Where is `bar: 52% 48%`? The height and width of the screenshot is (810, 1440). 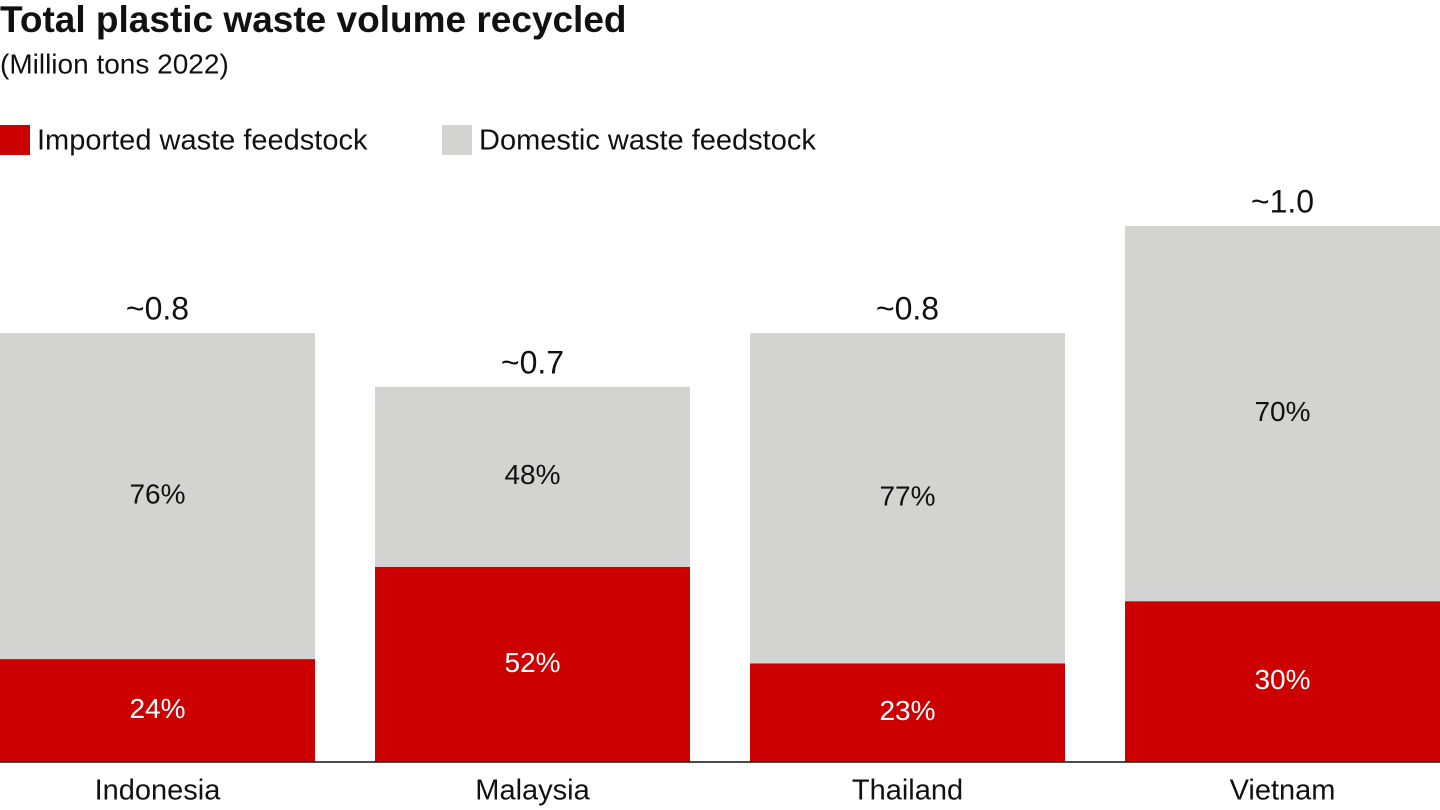
bar: 52% 48% is located at coordinates (532, 574).